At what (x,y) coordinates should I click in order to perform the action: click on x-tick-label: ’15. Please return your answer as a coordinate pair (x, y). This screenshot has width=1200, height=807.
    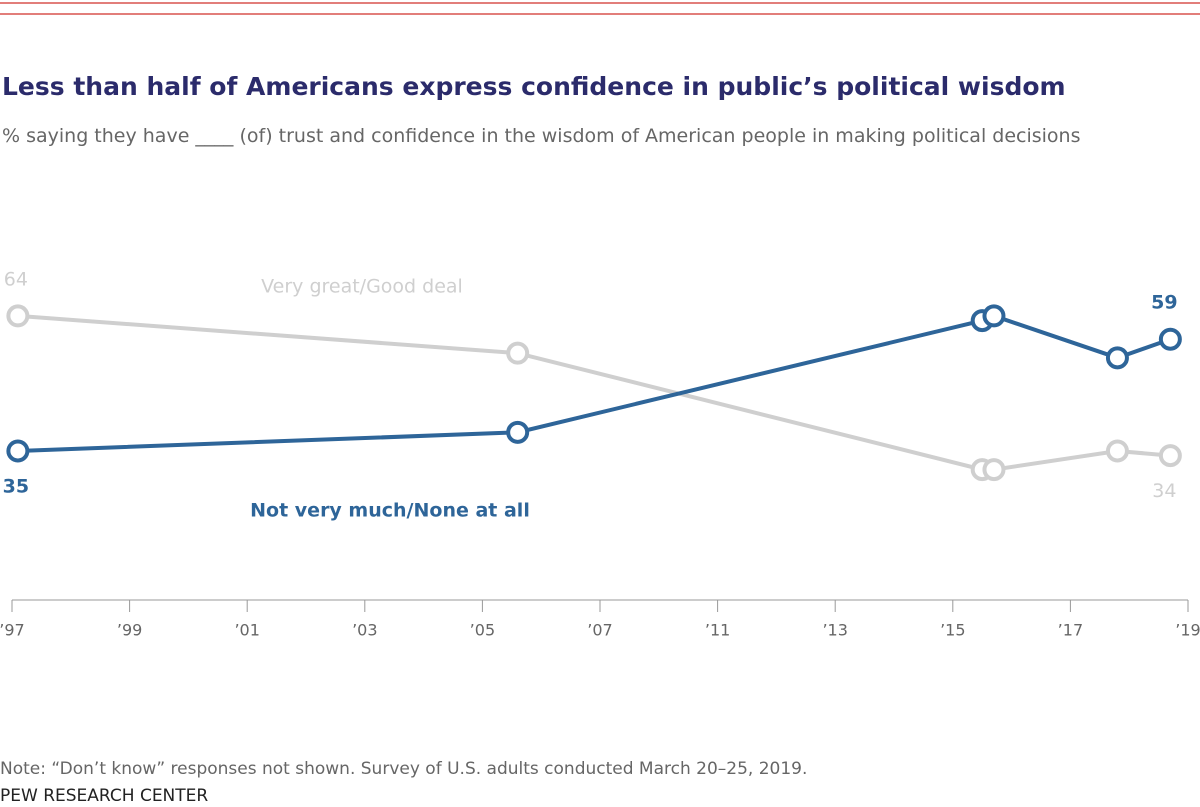
    Looking at the image, I should click on (952, 630).